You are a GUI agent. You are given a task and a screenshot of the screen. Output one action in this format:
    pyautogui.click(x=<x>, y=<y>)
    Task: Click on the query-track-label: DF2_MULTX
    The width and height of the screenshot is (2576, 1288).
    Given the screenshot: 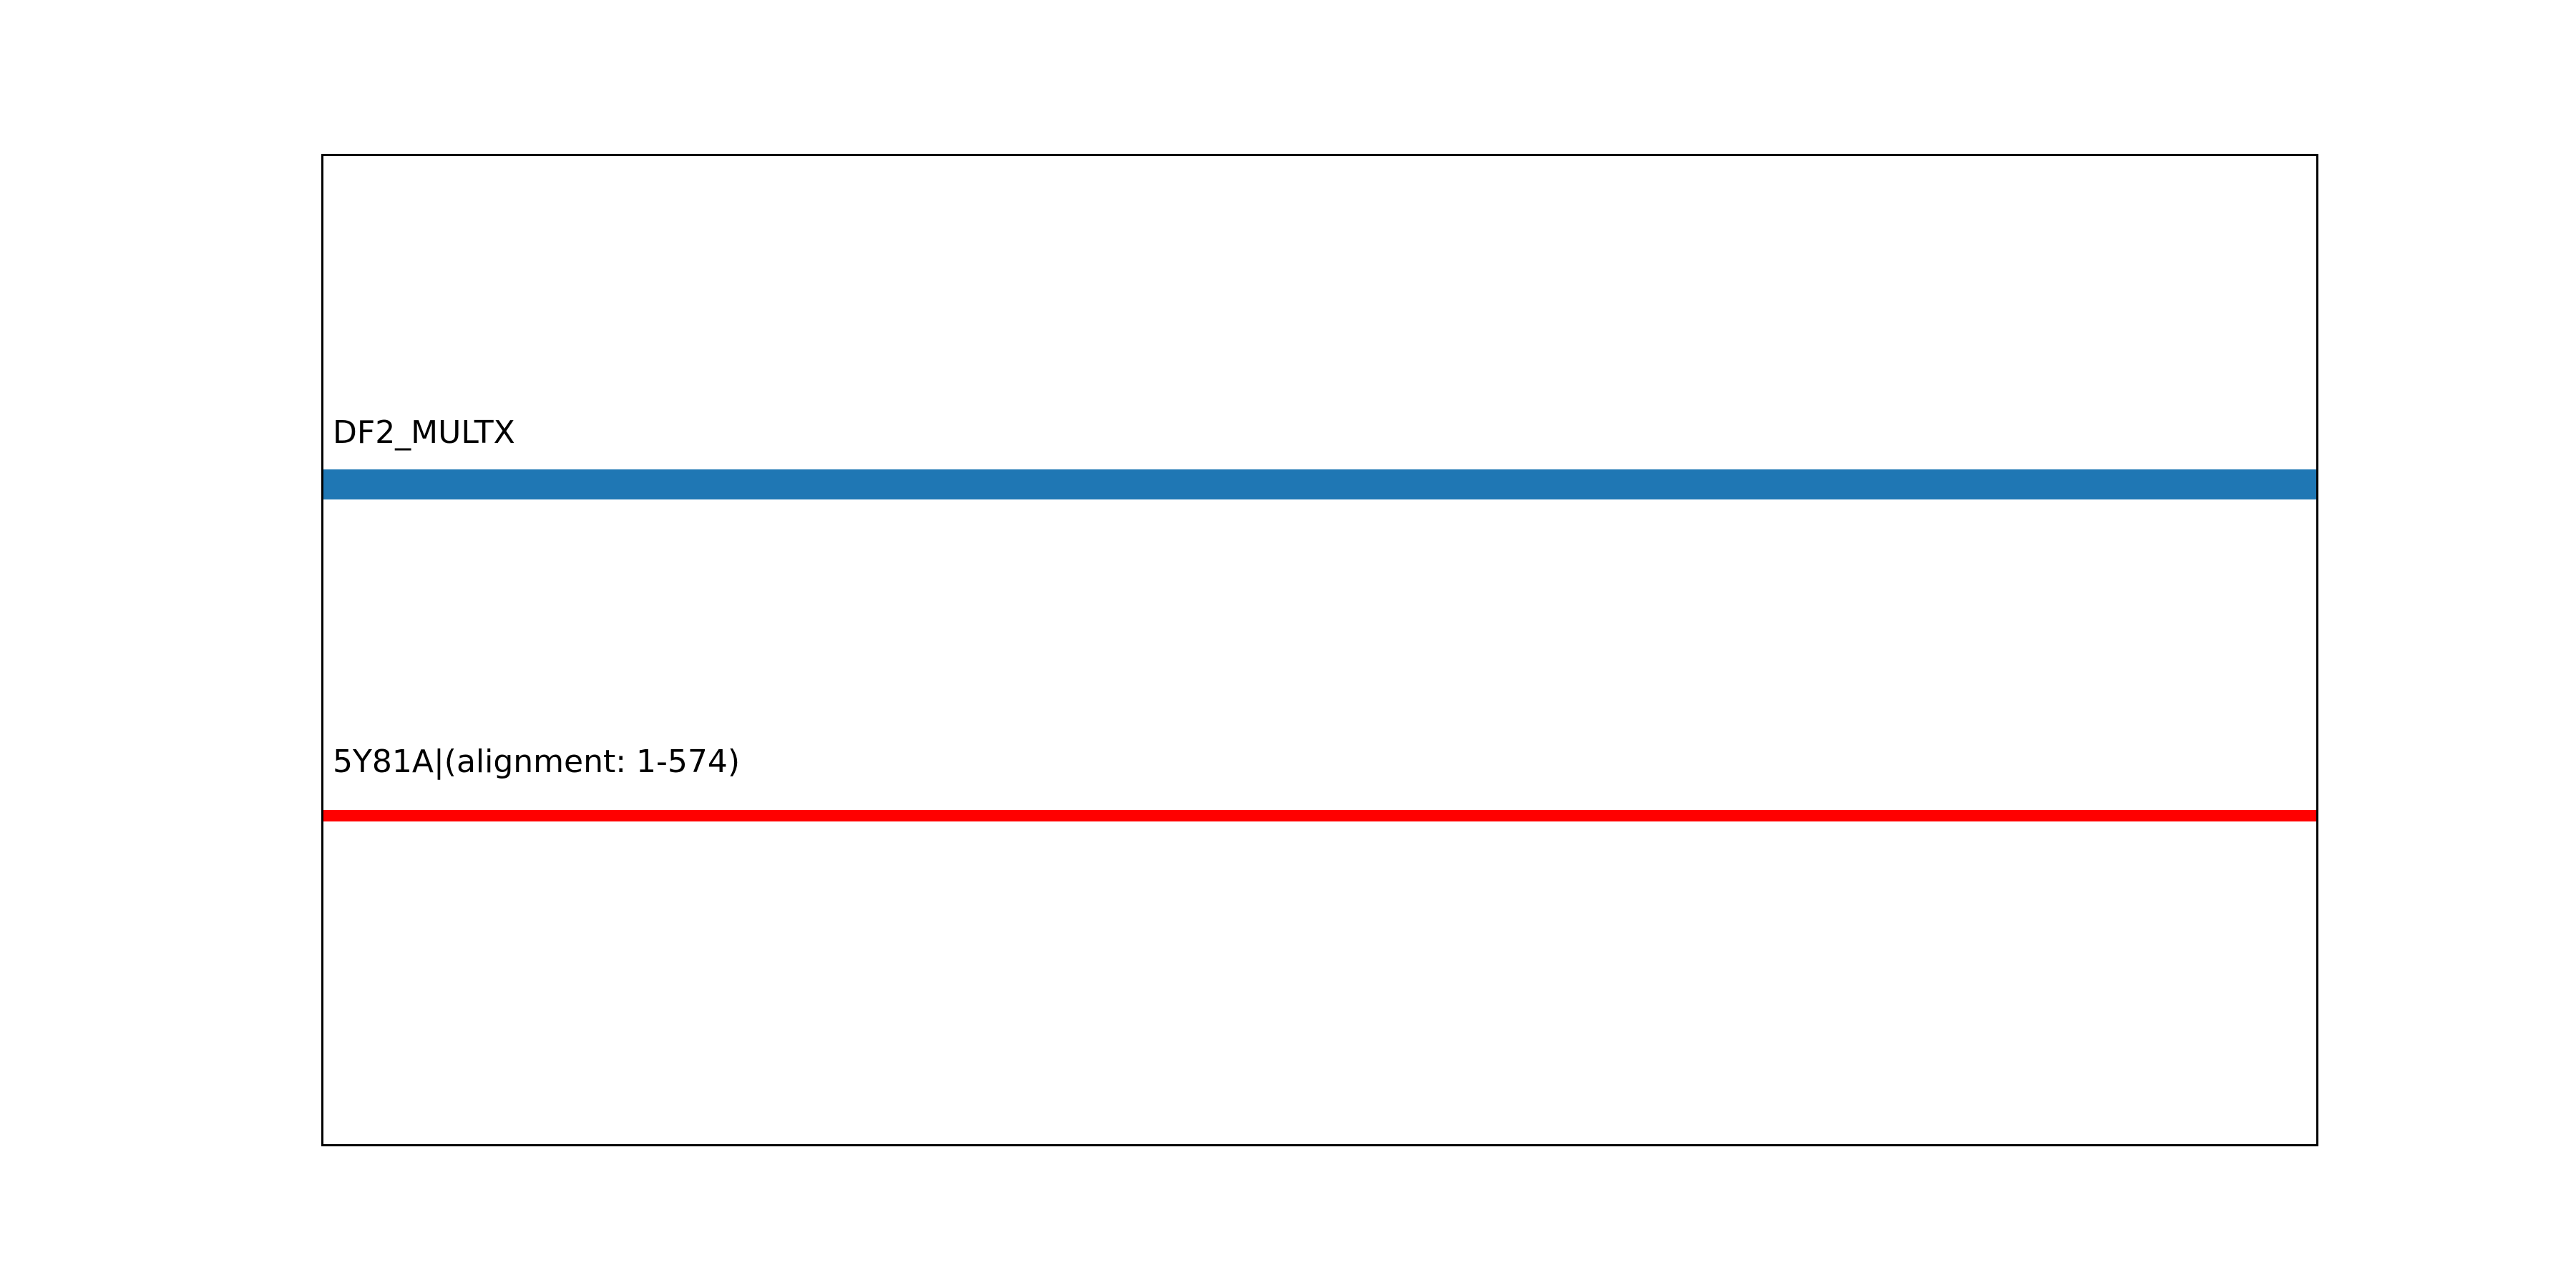 What is the action you would take?
    pyautogui.click(x=424, y=432)
    